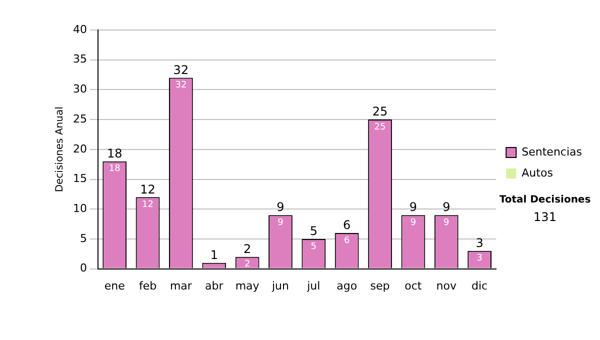 Image resolution: width=600 pixels, height=340 pixels. What do you see at coordinates (79, 89) in the screenshot?
I see `y-tick-label: 30` at bounding box center [79, 89].